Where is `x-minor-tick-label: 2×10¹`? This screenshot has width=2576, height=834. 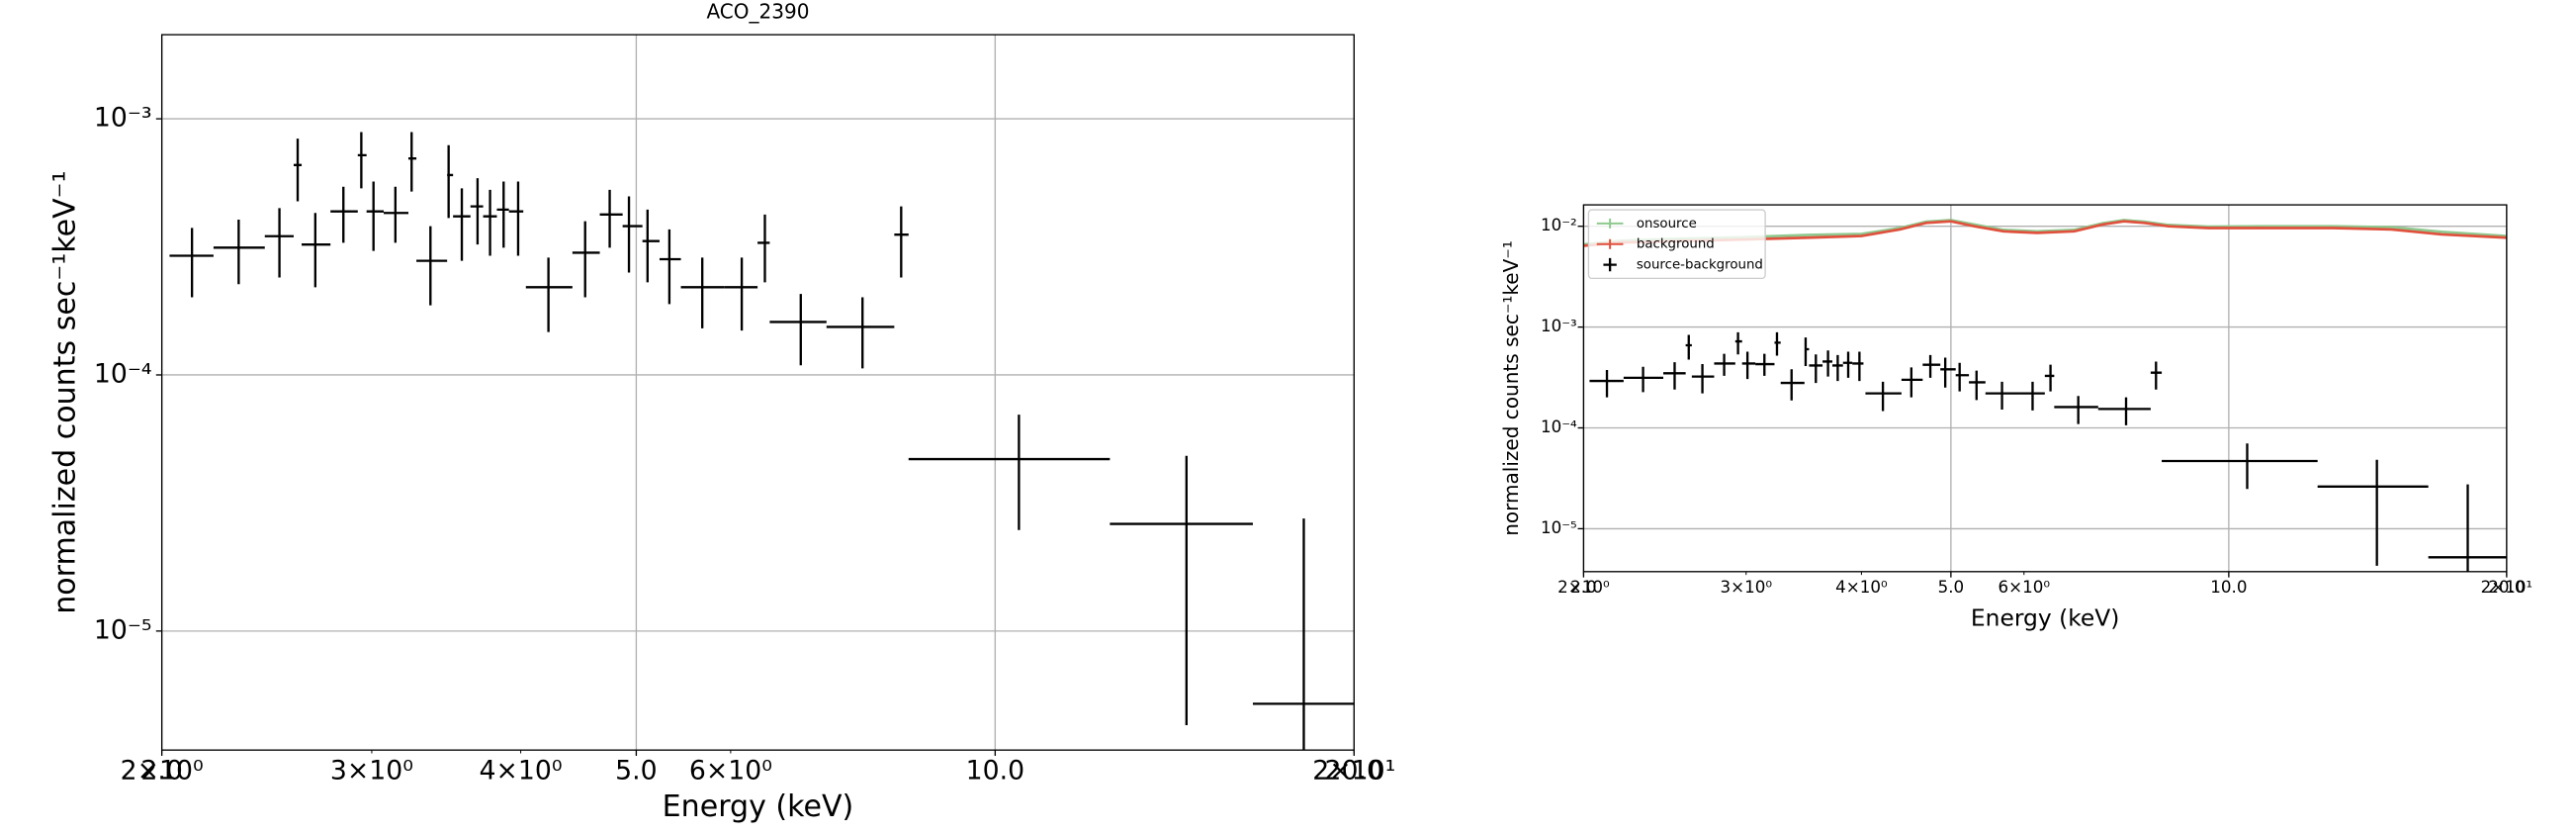
x-minor-tick-label: 2×10¹ is located at coordinates (1353, 770).